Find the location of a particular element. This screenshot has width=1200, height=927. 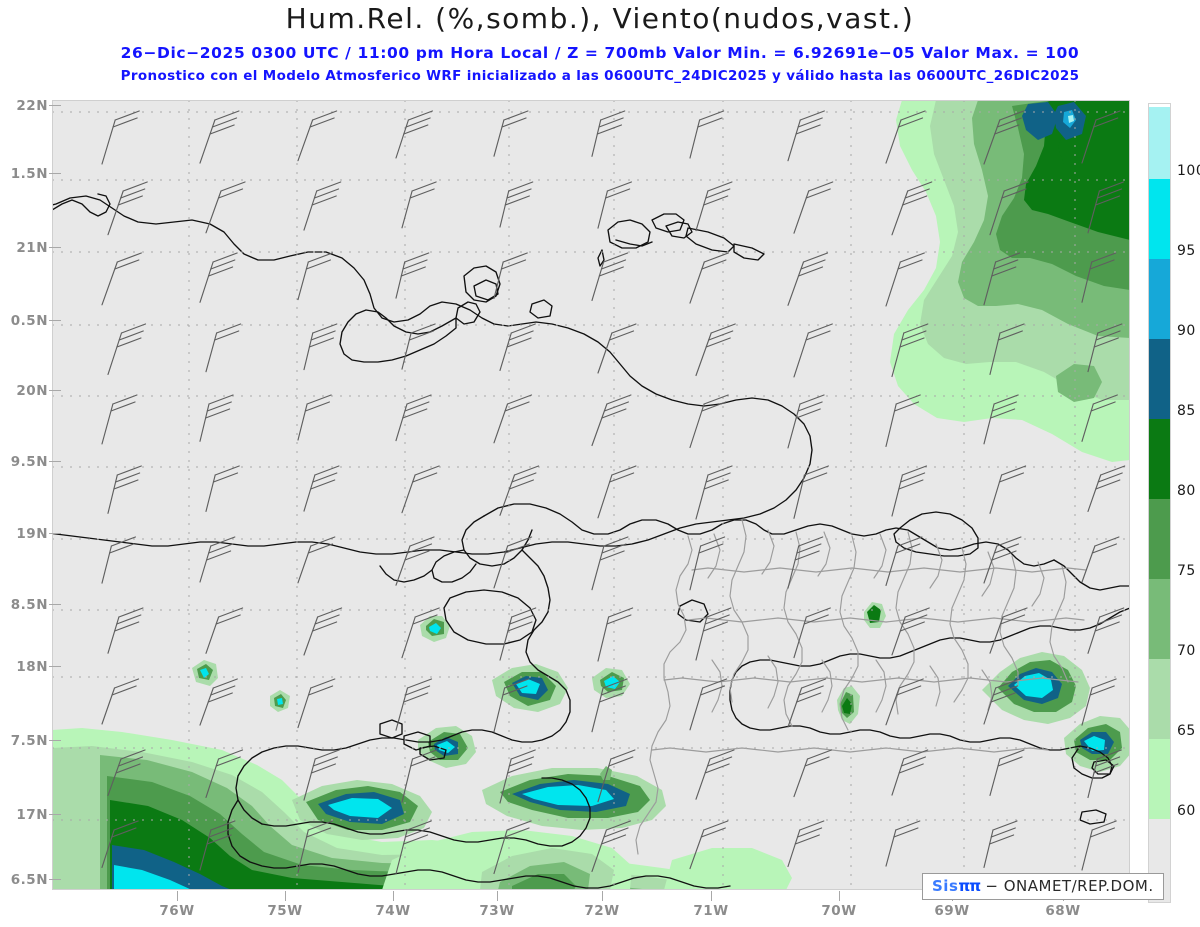

page-title: Hum.Rel. (%,somb.), Viento(nudos,vast.) is located at coordinates (600, 18).